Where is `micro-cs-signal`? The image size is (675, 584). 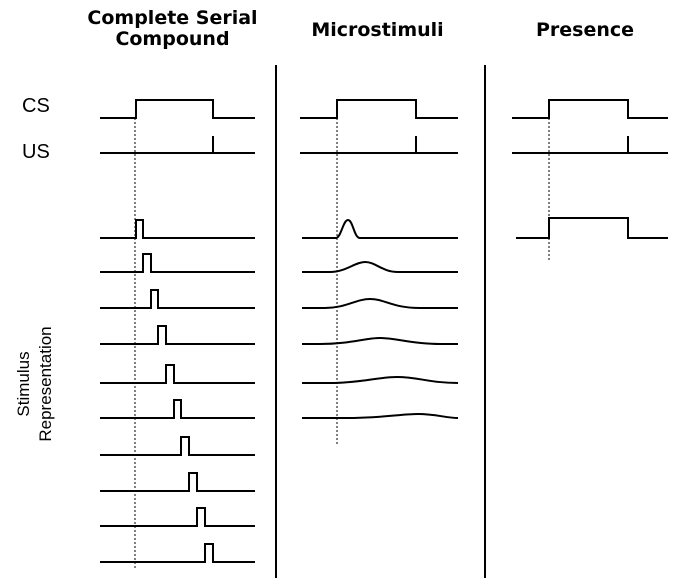
micro-cs-signal is located at coordinates (379, 109).